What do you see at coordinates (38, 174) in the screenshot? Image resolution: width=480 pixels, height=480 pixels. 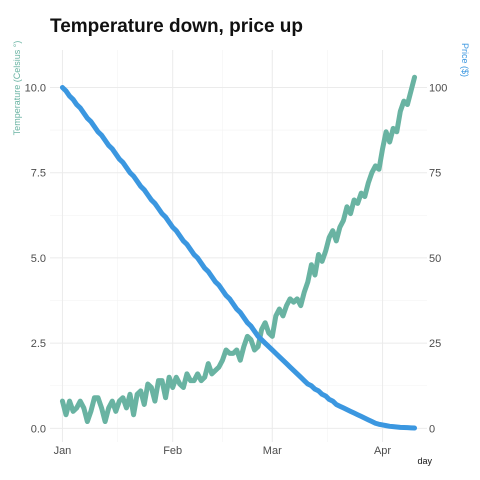 I see `y-left-tick-label: 7.5` at bounding box center [38, 174].